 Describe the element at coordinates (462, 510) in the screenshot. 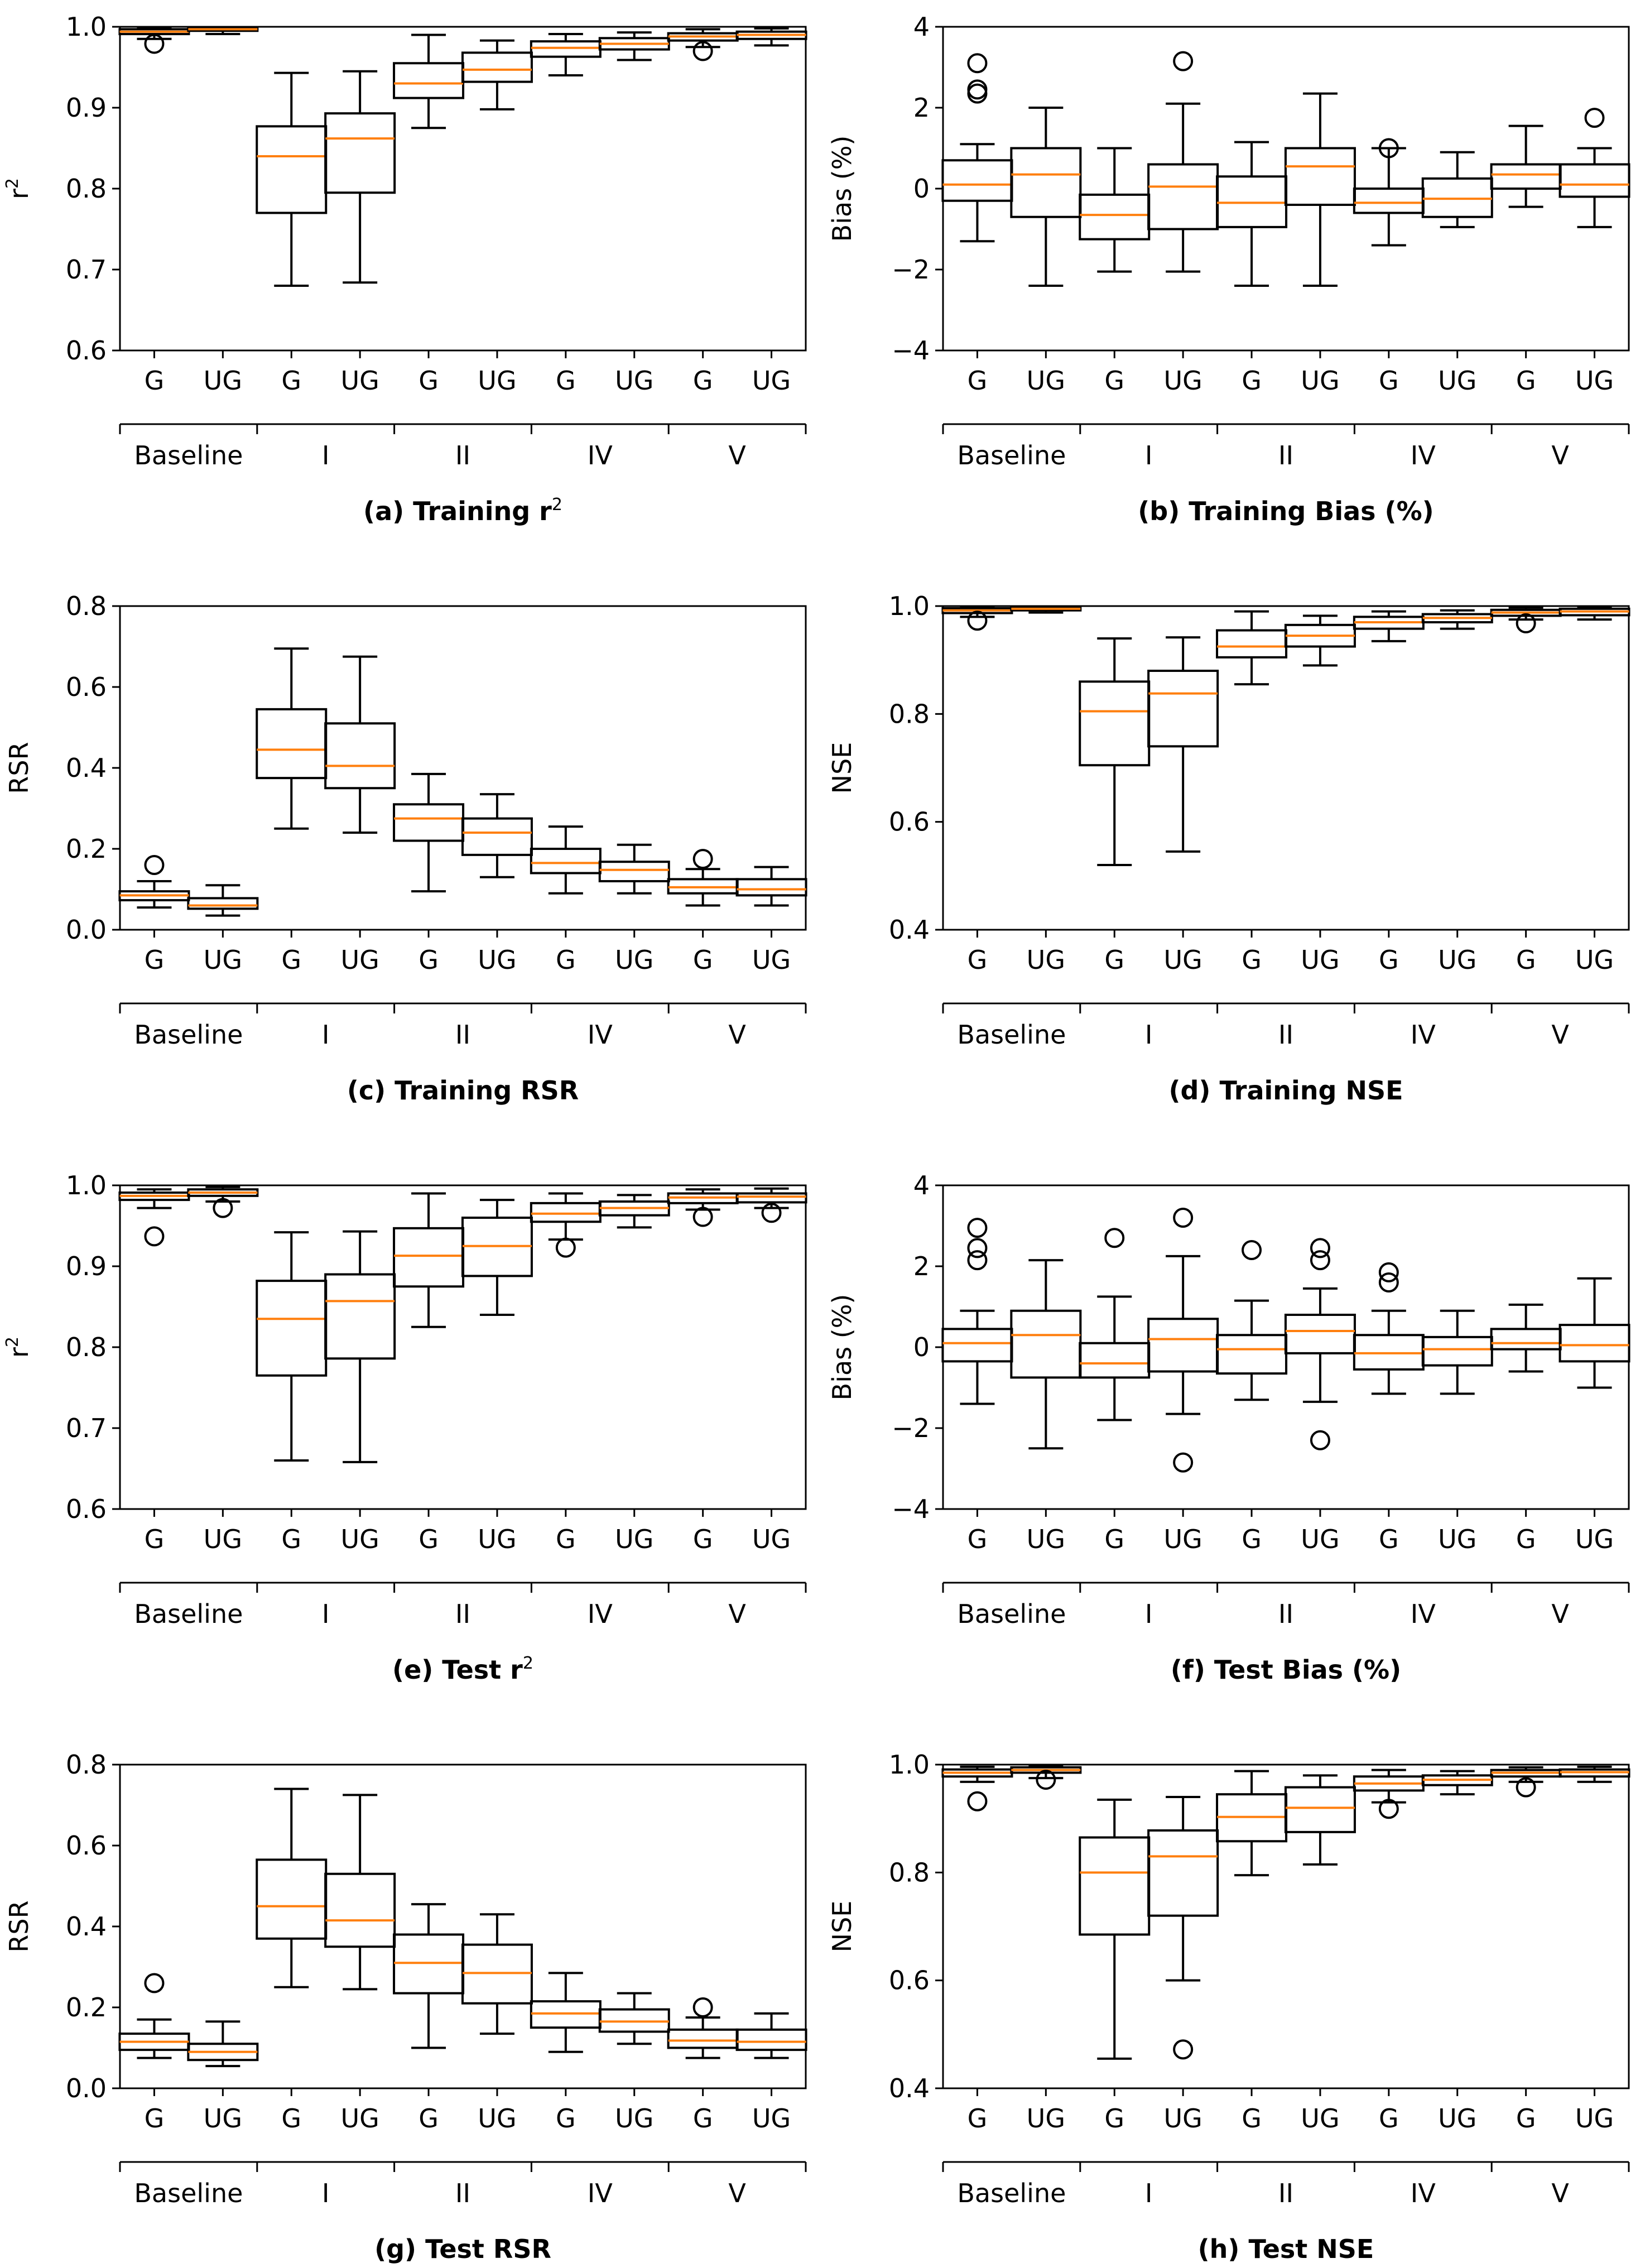

I see `panel-caption: (a) Training r2` at that location.